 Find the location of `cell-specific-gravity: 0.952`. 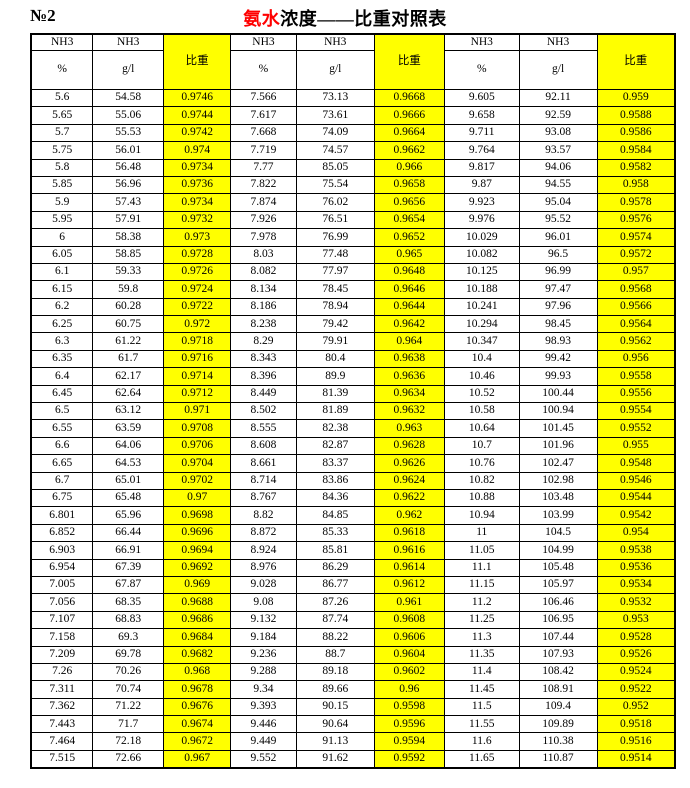

cell-specific-gravity: 0.952 is located at coordinates (636, 707).